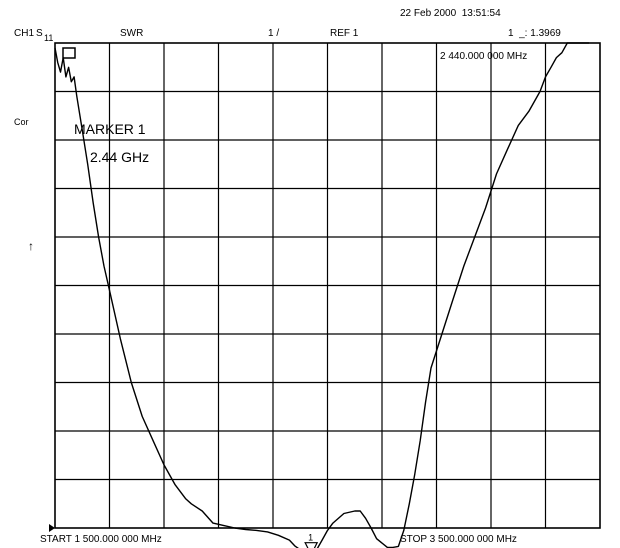 This screenshot has width=620, height=548. I want to click on correction-label: Cor, so click(21, 122).